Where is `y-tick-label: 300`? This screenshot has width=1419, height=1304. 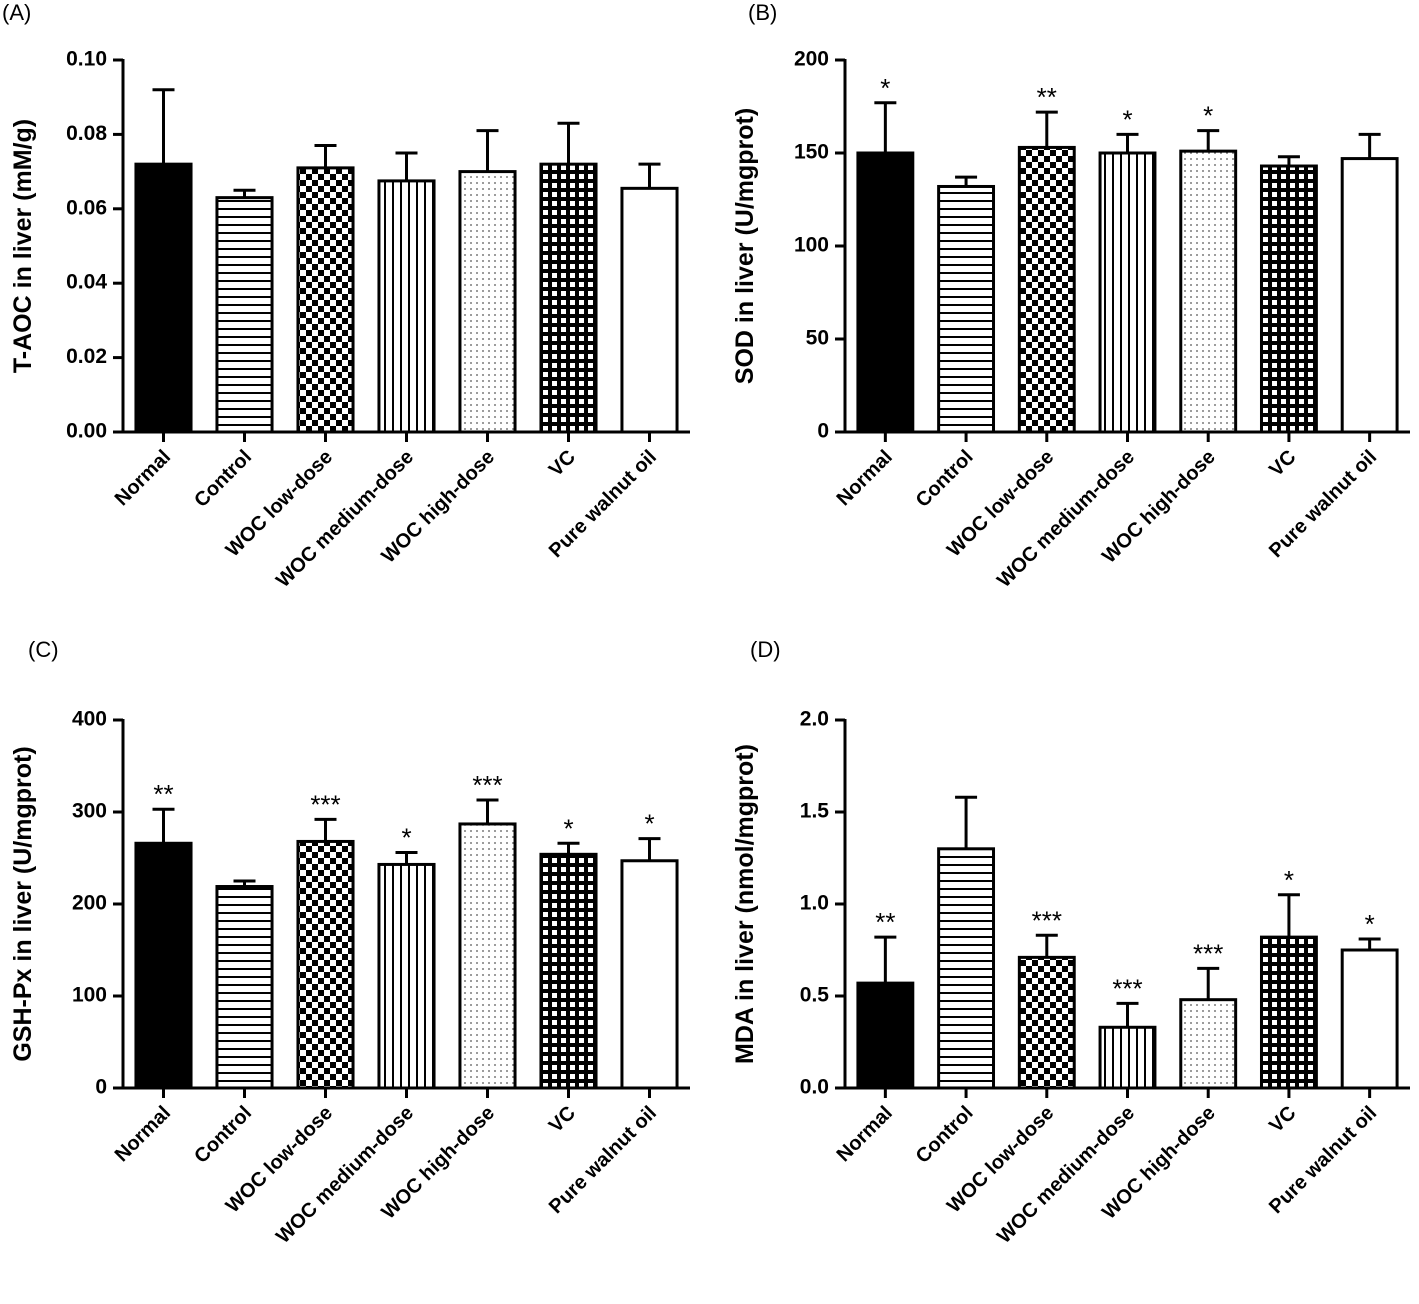 y-tick-label: 300 is located at coordinates (89, 811).